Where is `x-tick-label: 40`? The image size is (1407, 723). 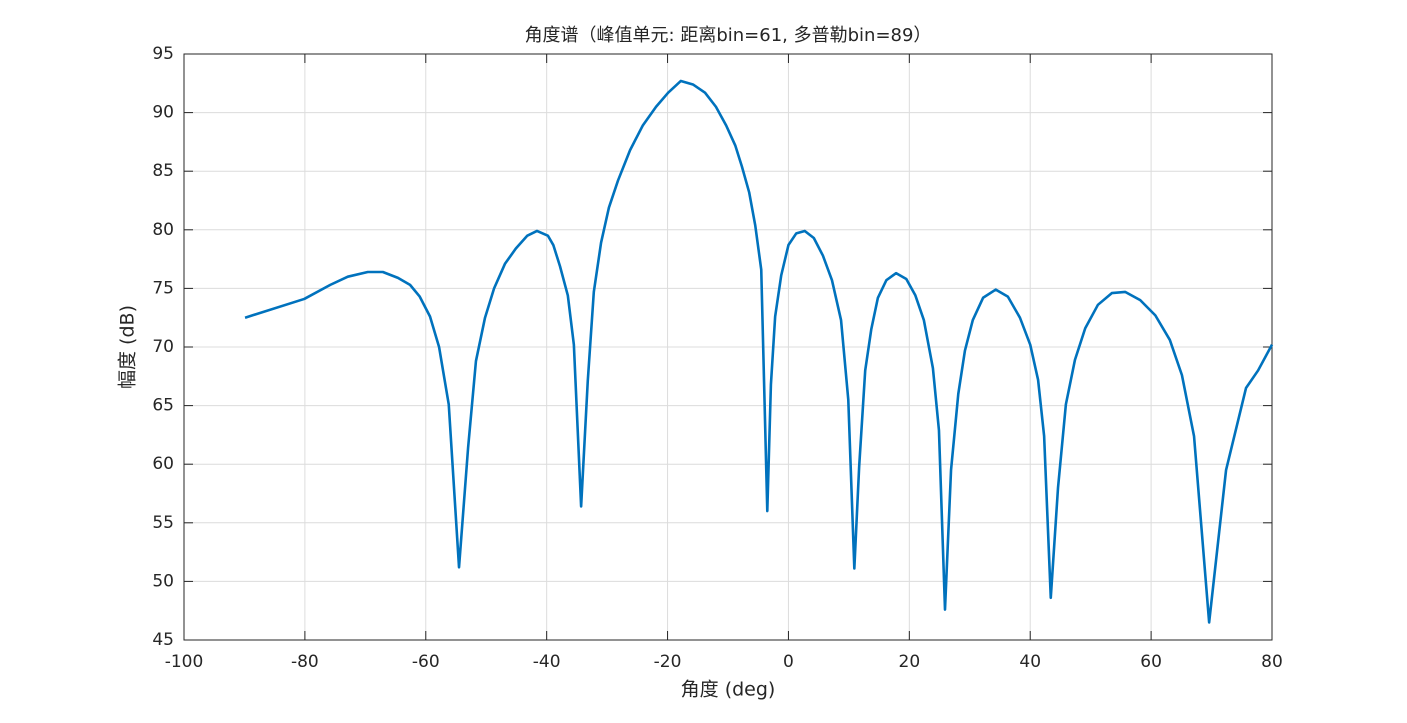 x-tick-label: 40 is located at coordinates (1030, 662).